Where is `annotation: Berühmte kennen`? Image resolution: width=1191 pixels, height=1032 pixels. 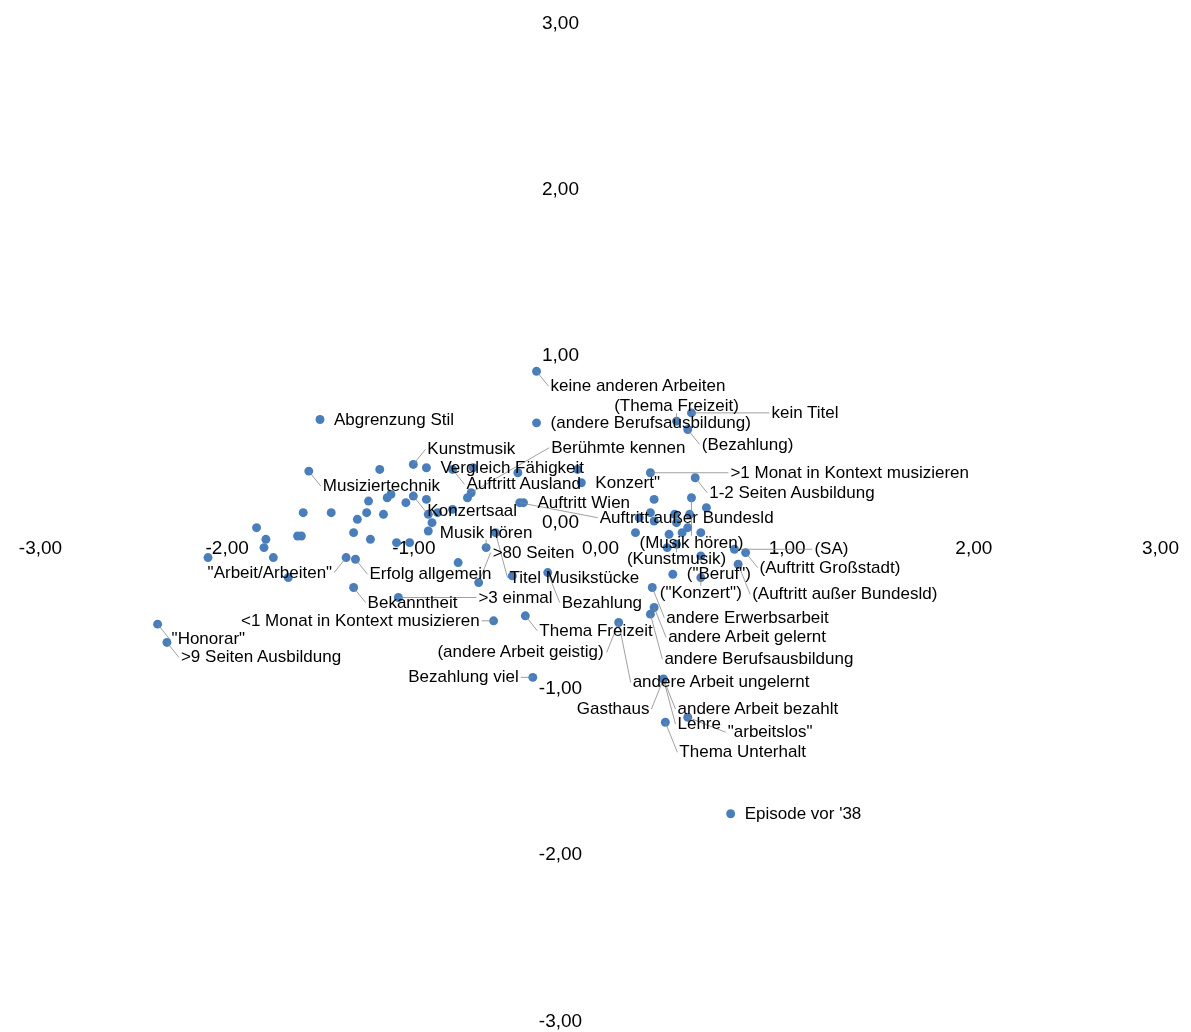
annotation: Berühmte kennen is located at coordinates (618, 447).